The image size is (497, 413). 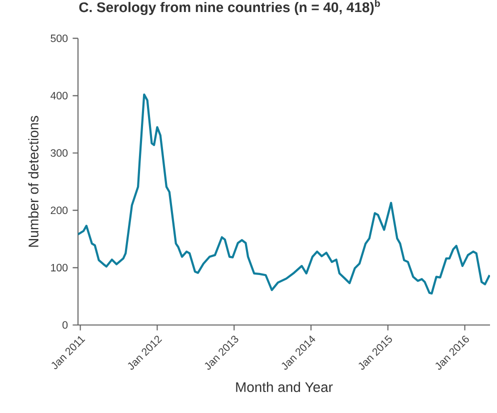 I want to click on chart-title: C. Serology from nine countries (n = 40, 418)$^{b}$, so click(x=229, y=7).